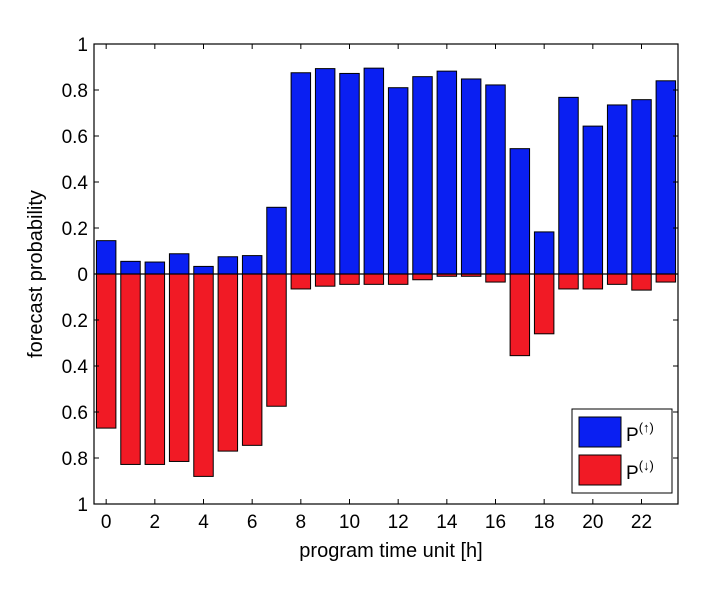 The image size is (712, 589). What do you see at coordinates (592, 522) in the screenshot?
I see `x-tick-label: 20` at bounding box center [592, 522].